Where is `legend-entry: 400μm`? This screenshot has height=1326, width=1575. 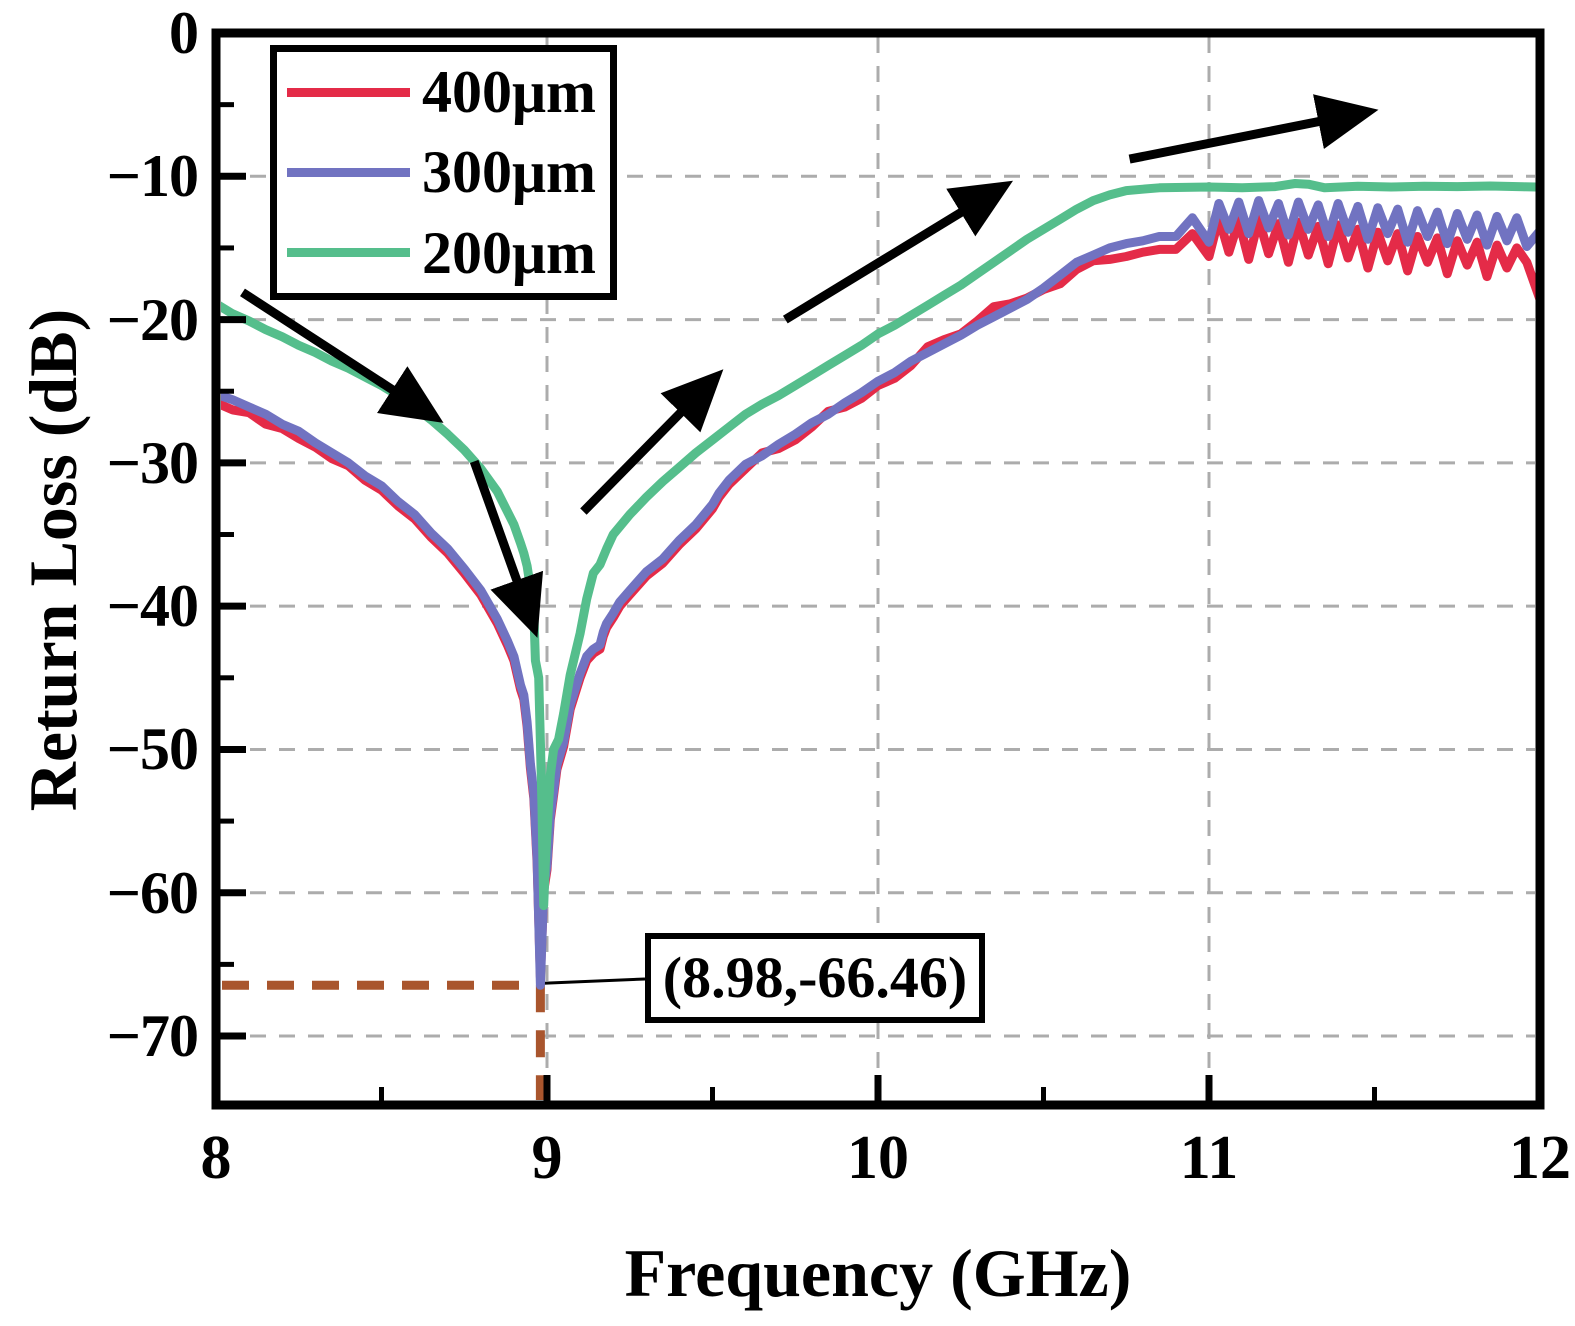
legend-entry: 400μm is located at coordinates (443, 92).